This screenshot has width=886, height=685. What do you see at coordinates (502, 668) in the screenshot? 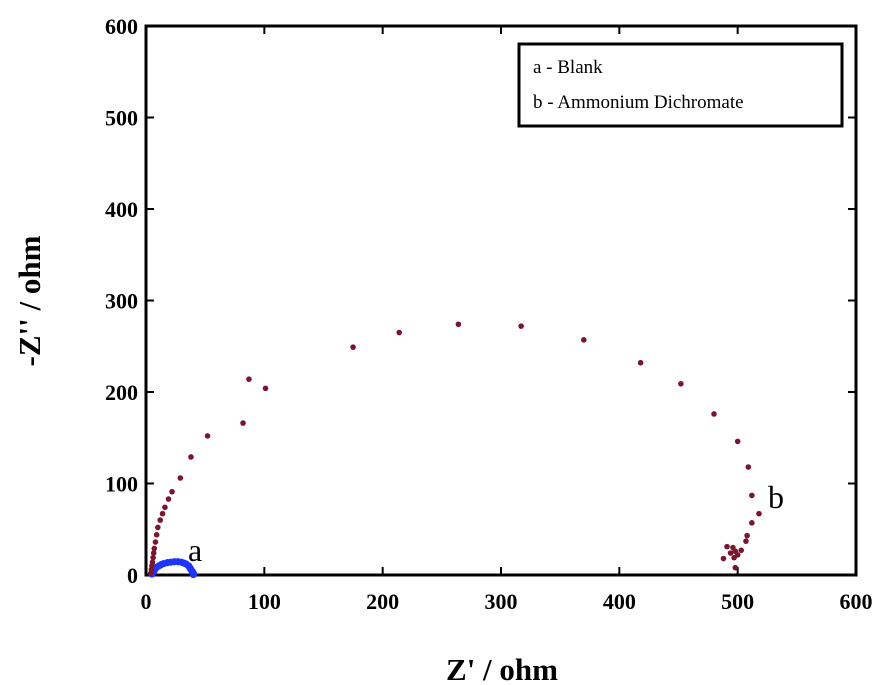
I see `x-axis-title: Z' / ohm` at bounding box center [502, 668].